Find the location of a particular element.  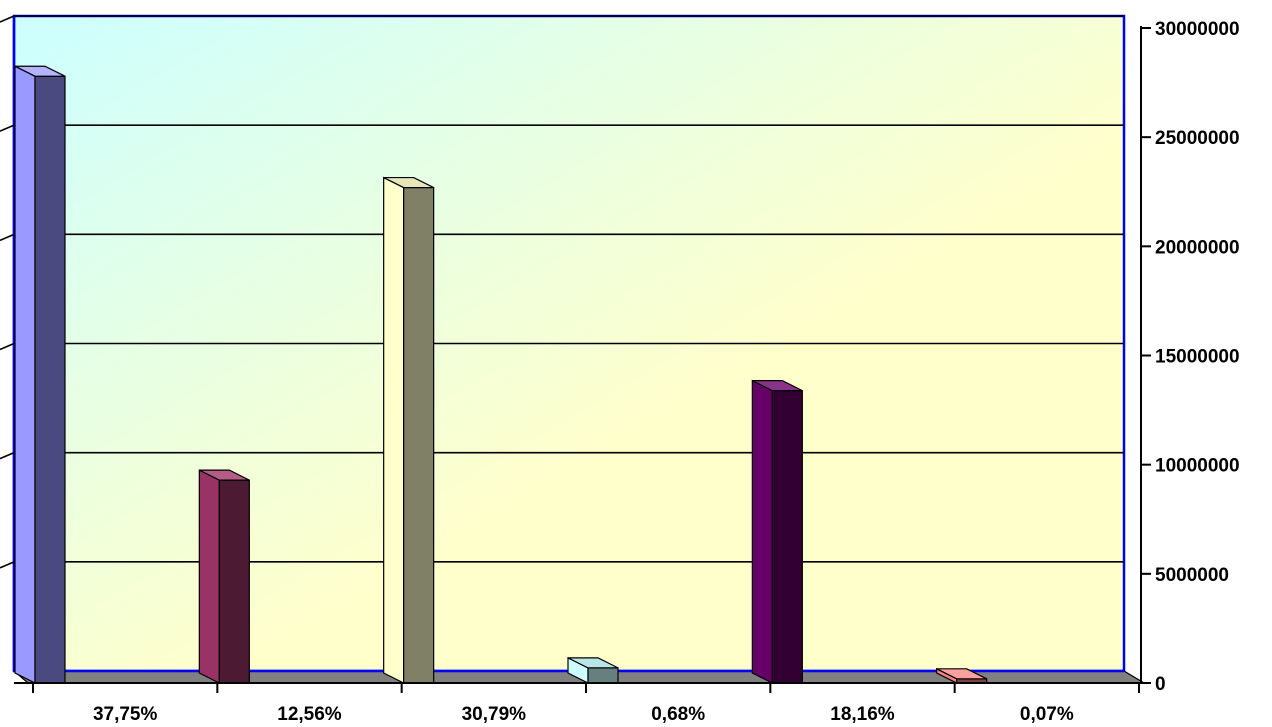

x-category-label-5: 0,07% is located at coordinates (1047, 714).